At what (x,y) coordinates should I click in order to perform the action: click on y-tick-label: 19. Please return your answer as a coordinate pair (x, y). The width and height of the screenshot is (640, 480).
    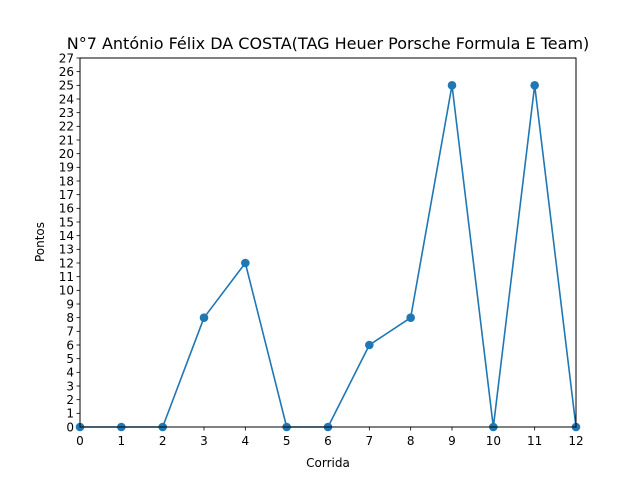
    Looking at the image, I should click on (66, 168).